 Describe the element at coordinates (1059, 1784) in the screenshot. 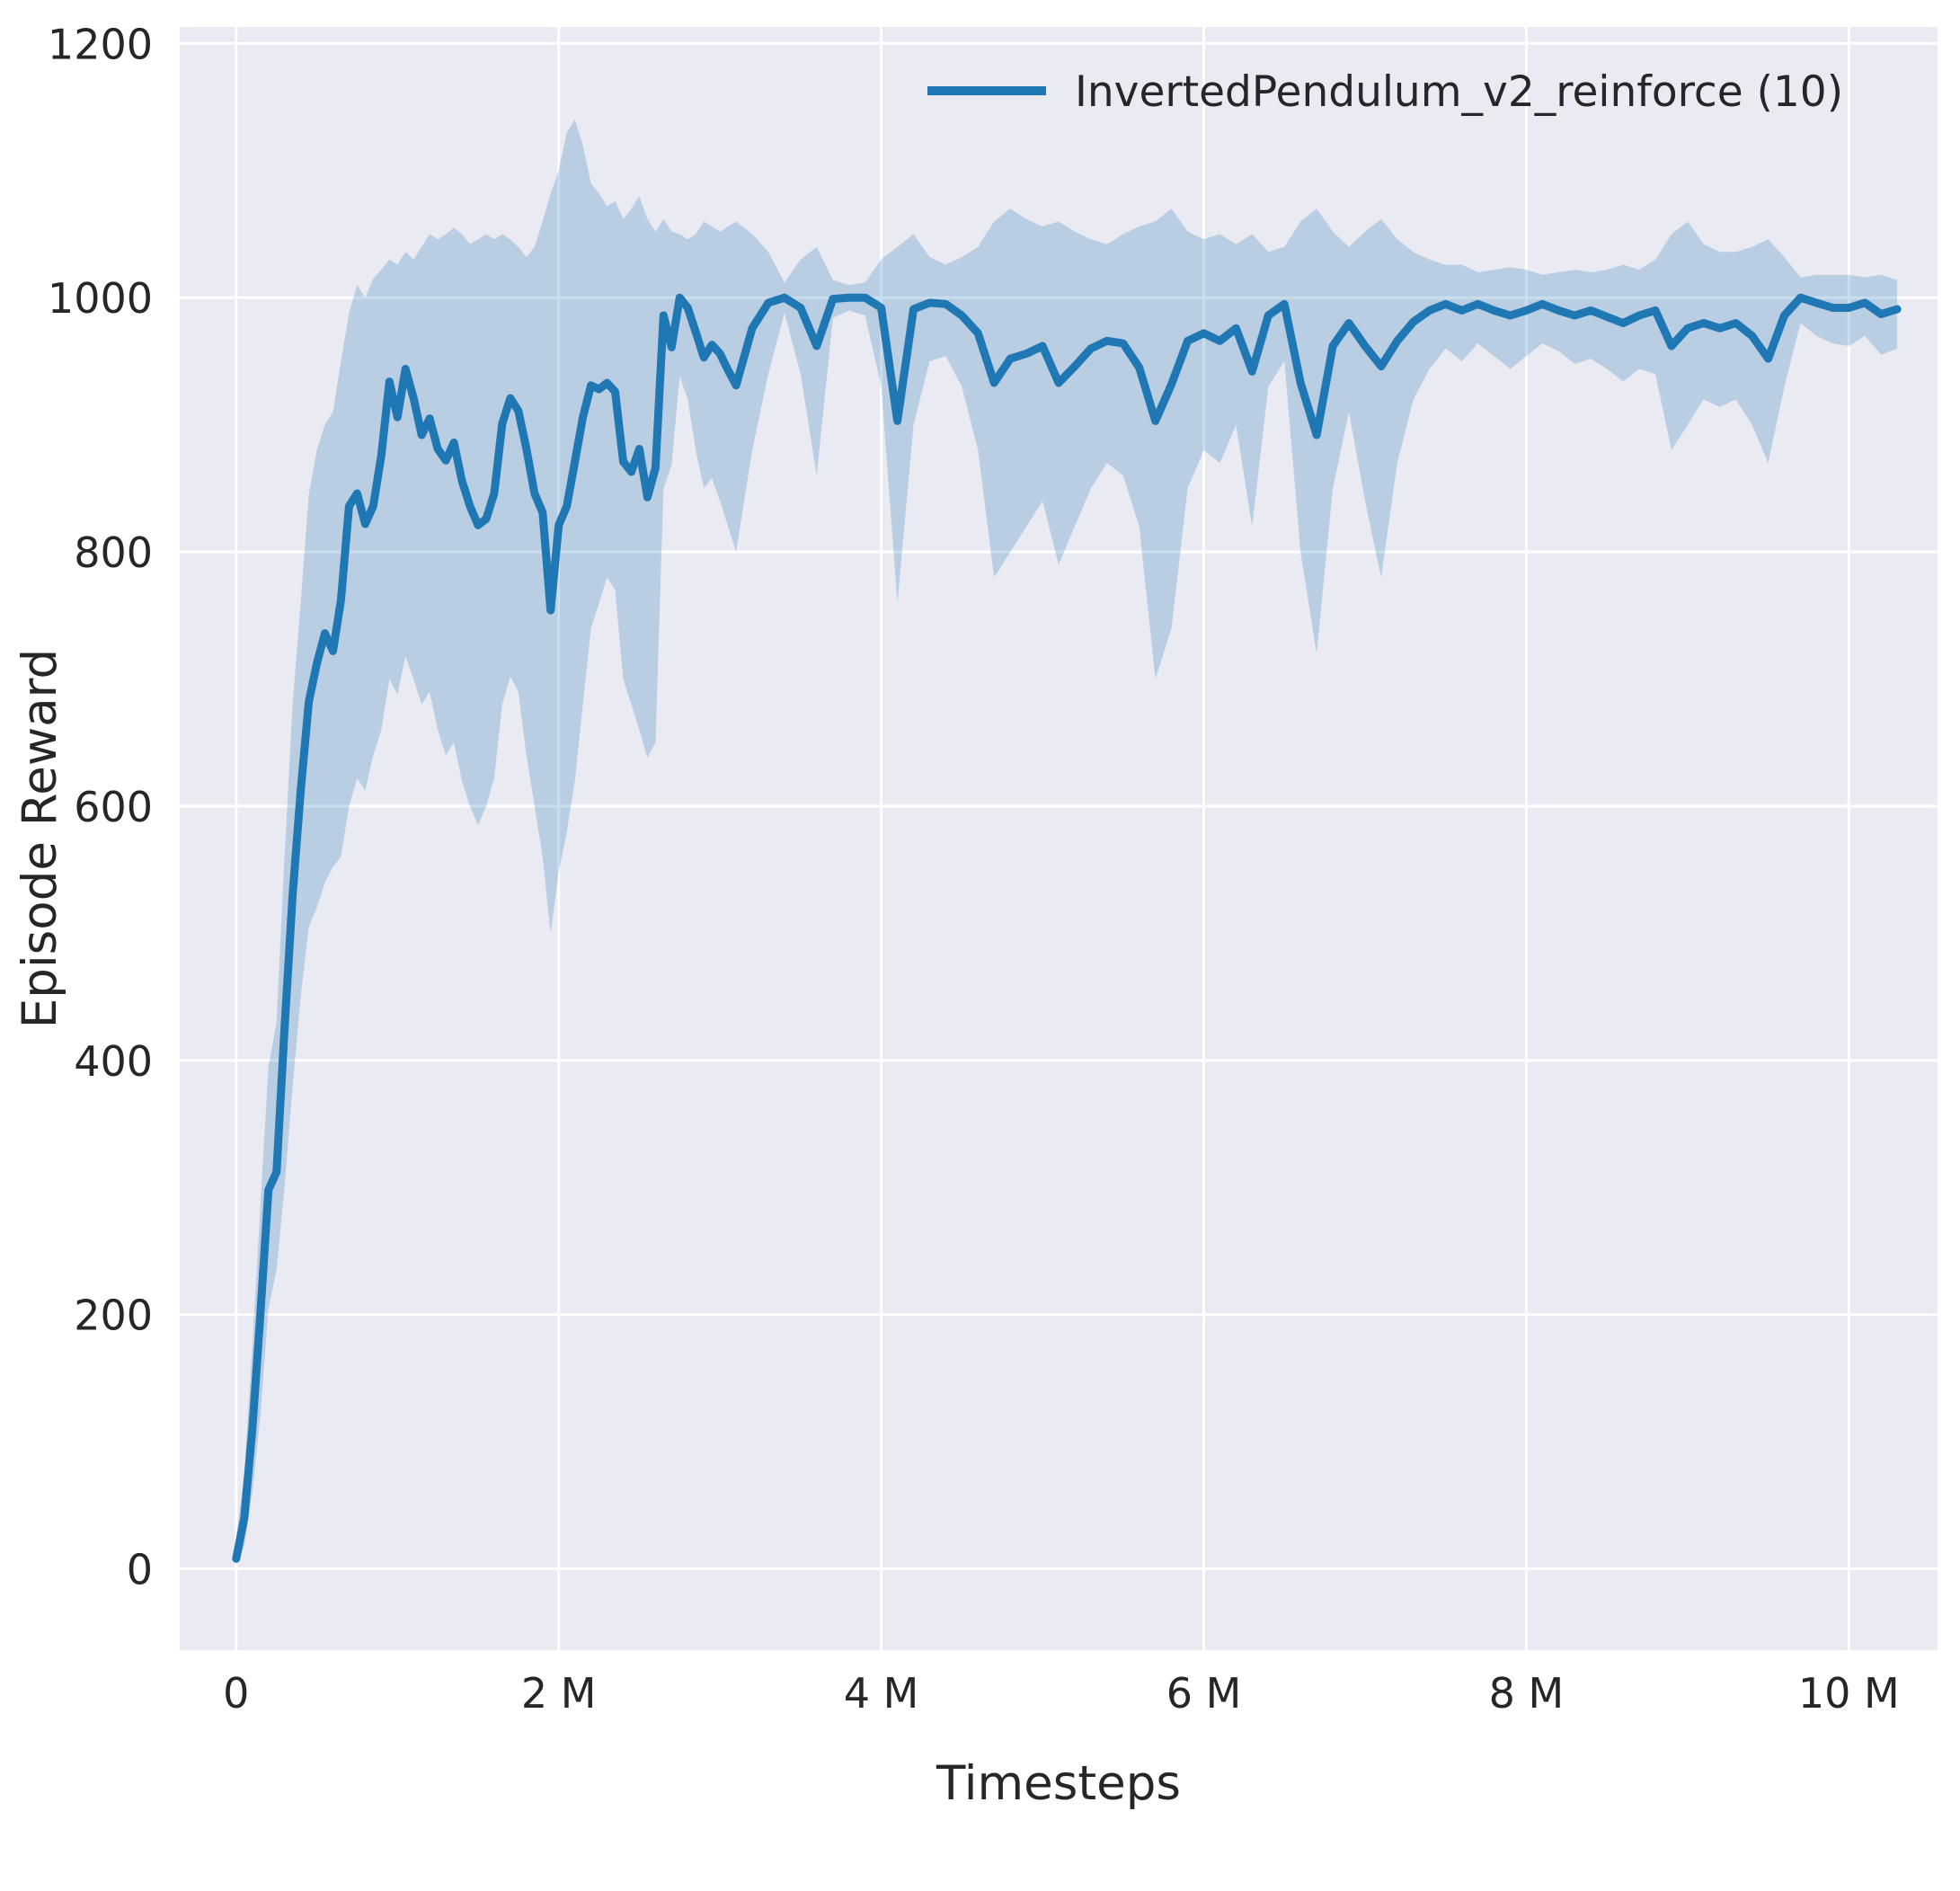

I see `x-axis-label: Timesteps` at that location.